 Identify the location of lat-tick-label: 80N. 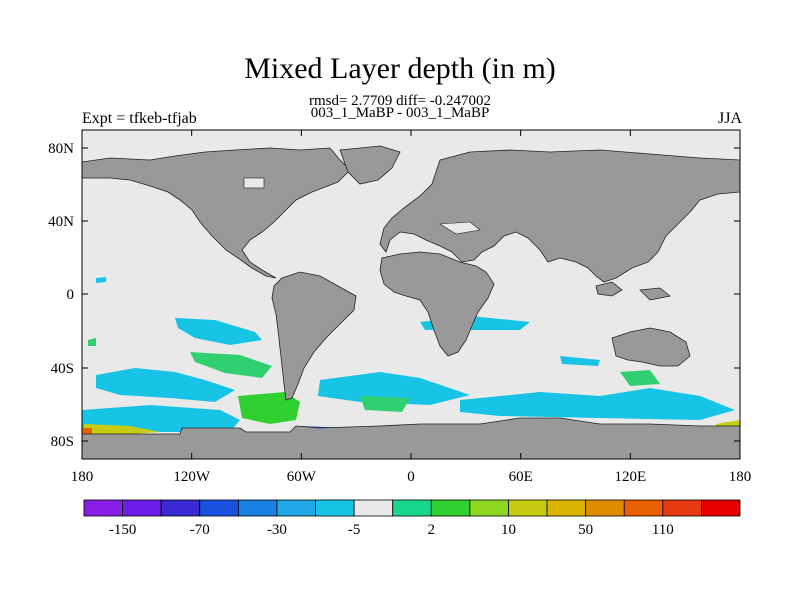
(61, 149).